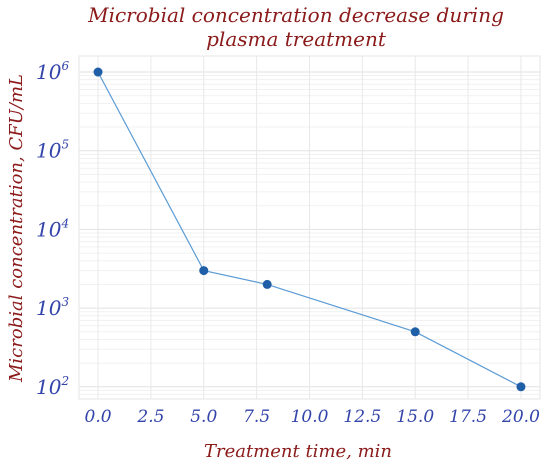 Image resolution: width=550 pixels, height=466 pixels. What do you see at coordinates (98, 417) in the screenshot?
I see `x-tick-label: 0.0` at bounding box center [98, 417].